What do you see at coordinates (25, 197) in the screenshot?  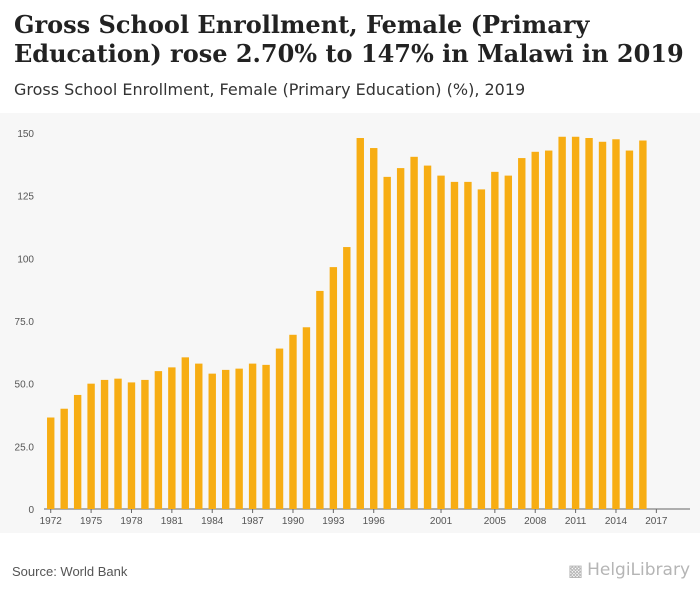 I see `y-tick-label: 125` at bounding box center [25, 197].